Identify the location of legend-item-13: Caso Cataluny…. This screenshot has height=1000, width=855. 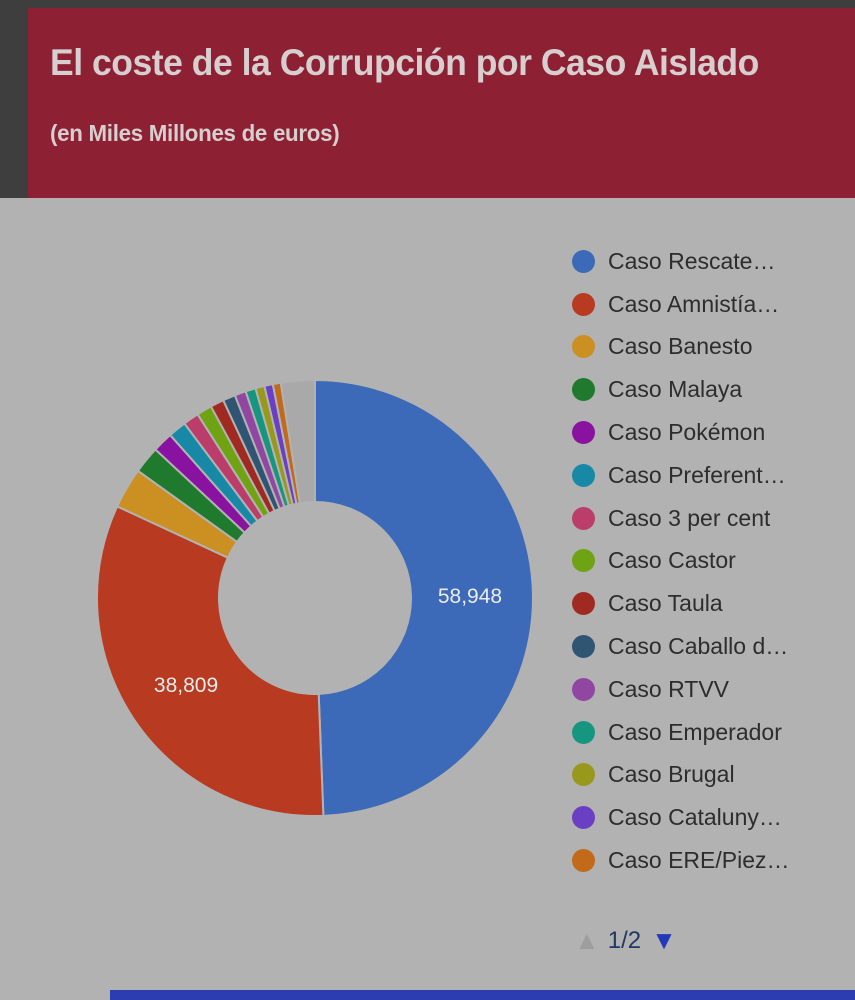
(707, 817).